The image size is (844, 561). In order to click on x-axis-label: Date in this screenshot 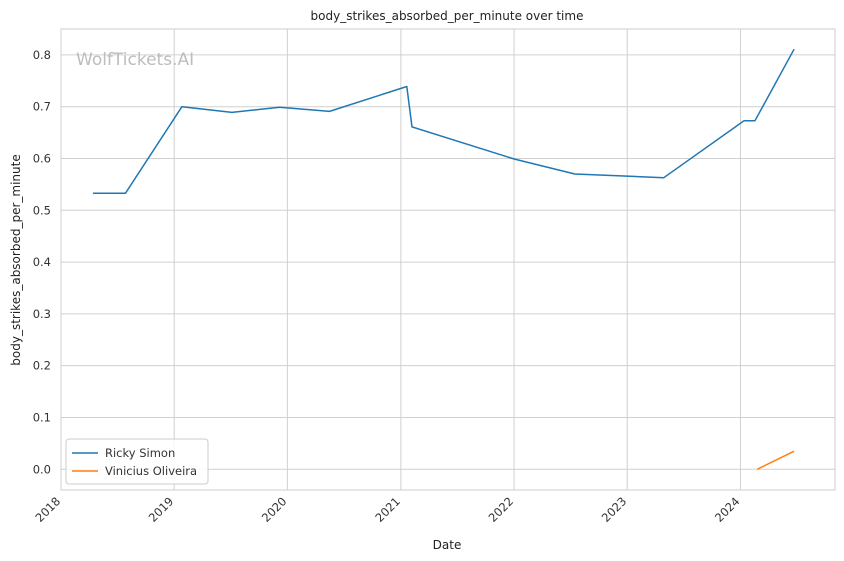, I will do `click(447, 545)`.